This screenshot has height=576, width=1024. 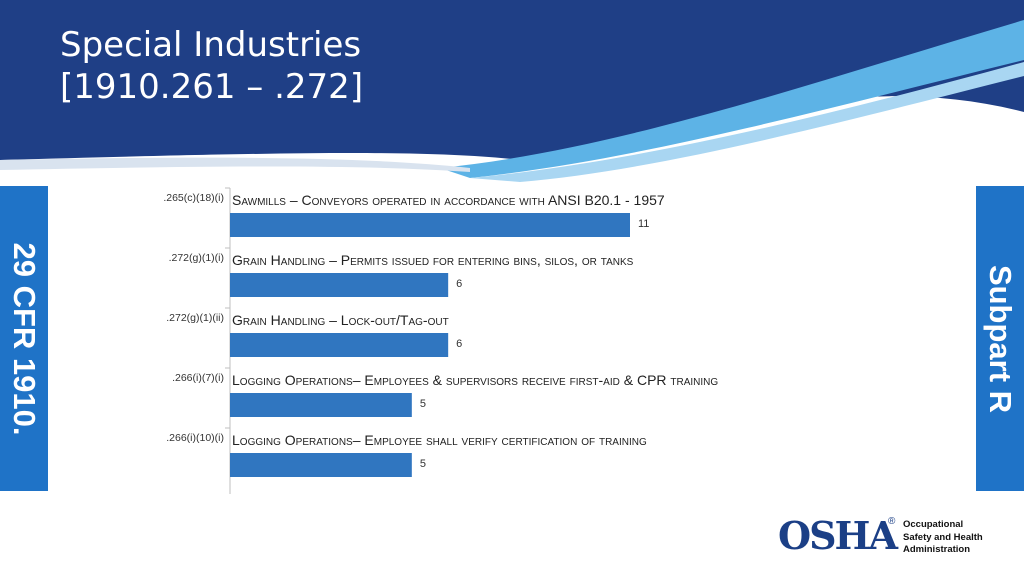 What do you see at coordinates (196, 258) in the screenshot?
I see `category-label: .272(g)(1)(i)` at bounding box center [196, 258].